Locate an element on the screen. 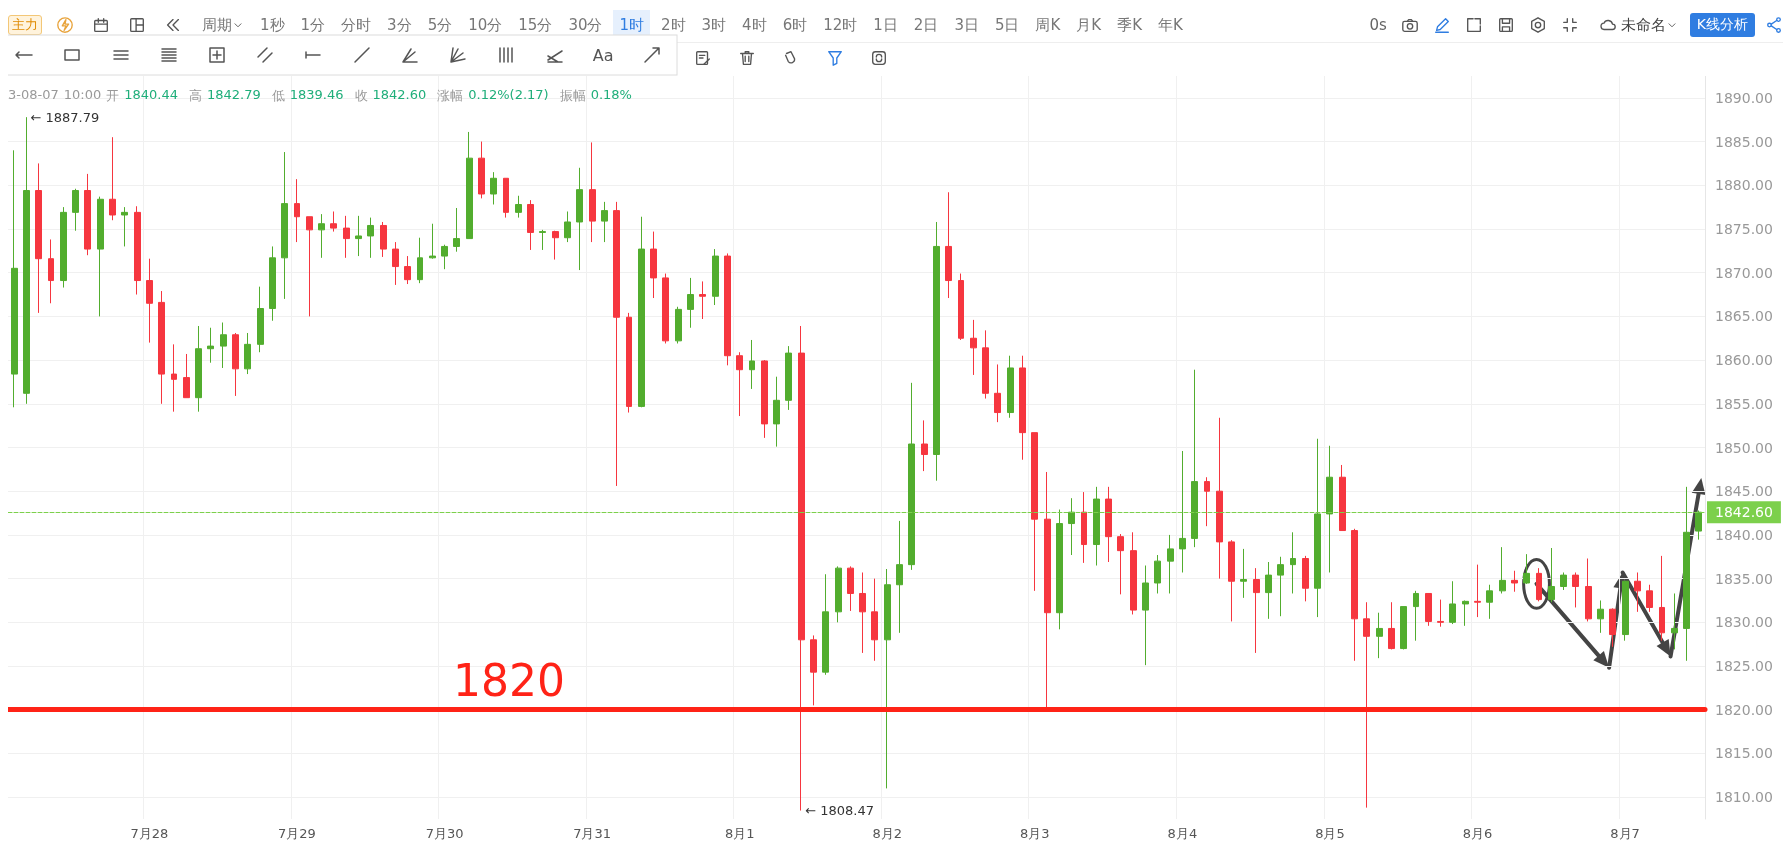  x-tick-label: 8月1 is located at coordinates (739, 833).